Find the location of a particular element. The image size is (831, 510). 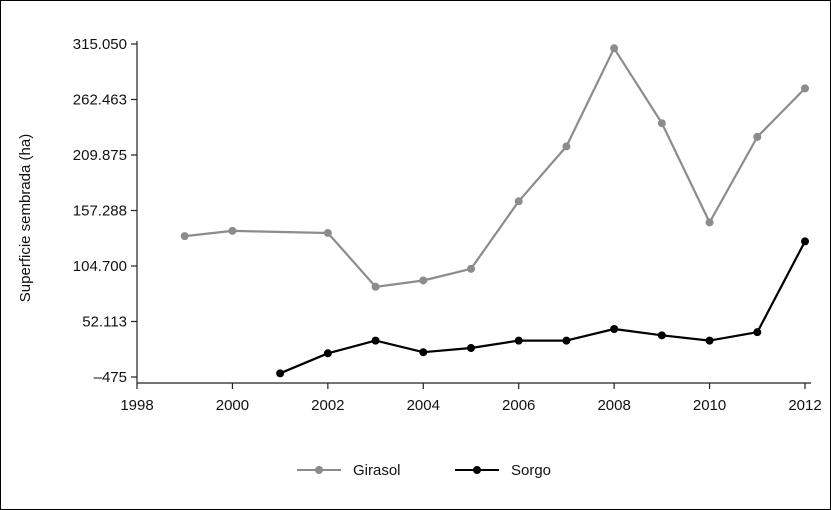

x-axis-ticks: 1998 2000 2002 2004 2006 2008 2010 2012 is located at coordinates (471, 398).